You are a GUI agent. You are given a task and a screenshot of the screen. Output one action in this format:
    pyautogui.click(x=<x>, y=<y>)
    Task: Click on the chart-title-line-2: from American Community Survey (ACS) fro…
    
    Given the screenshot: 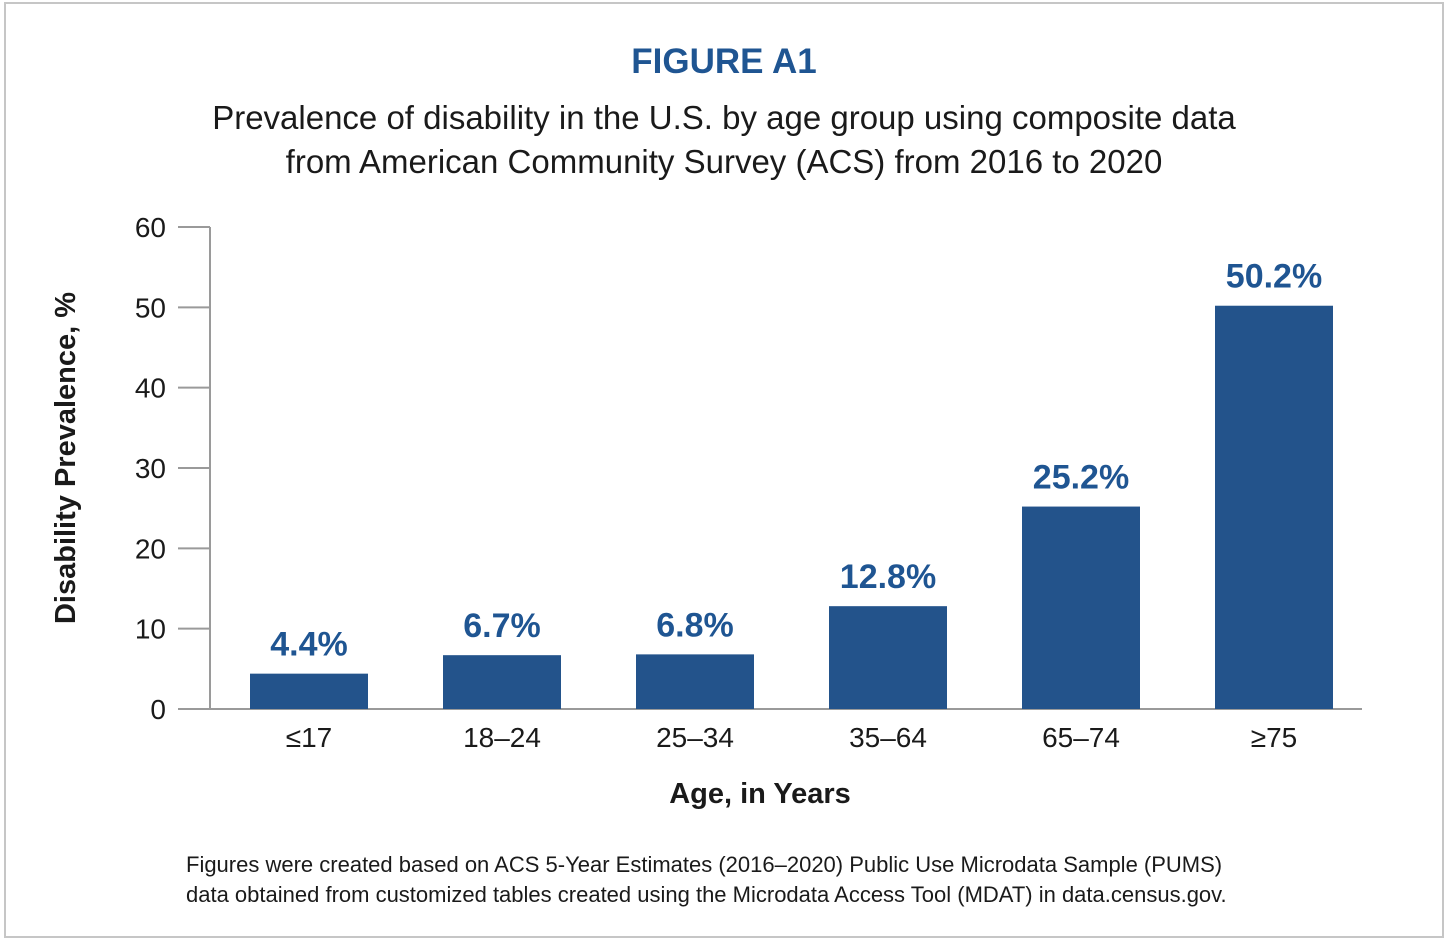 What is the action you would take?
    pyautogui.click(x=724, y=161)
    